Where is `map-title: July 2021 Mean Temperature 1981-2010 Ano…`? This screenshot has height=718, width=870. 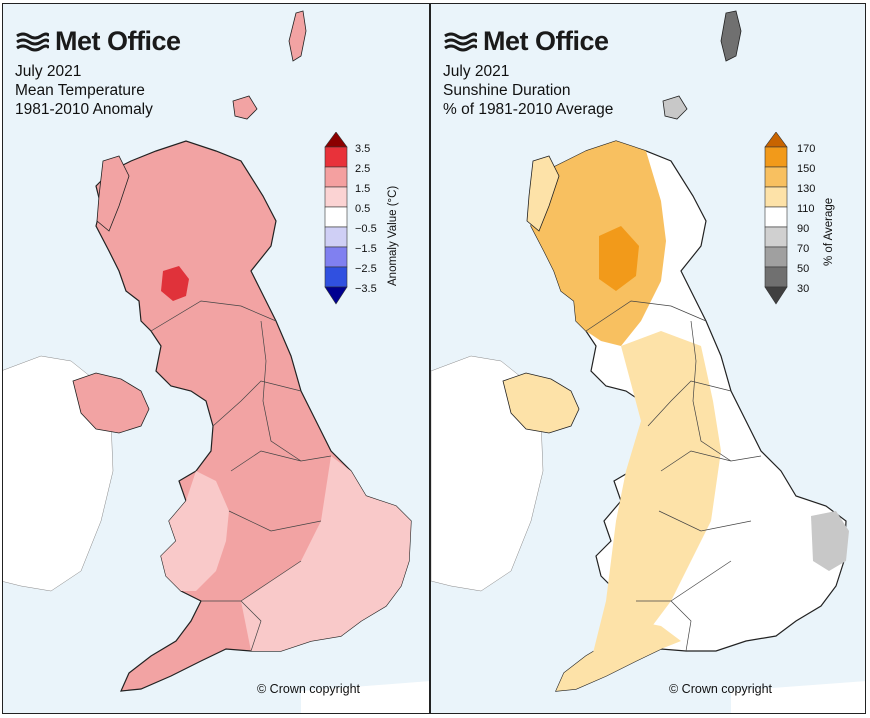 map-title: July 2021 Mean Temperature 1981-2010 Ano… is located at coordinates (84, 90).